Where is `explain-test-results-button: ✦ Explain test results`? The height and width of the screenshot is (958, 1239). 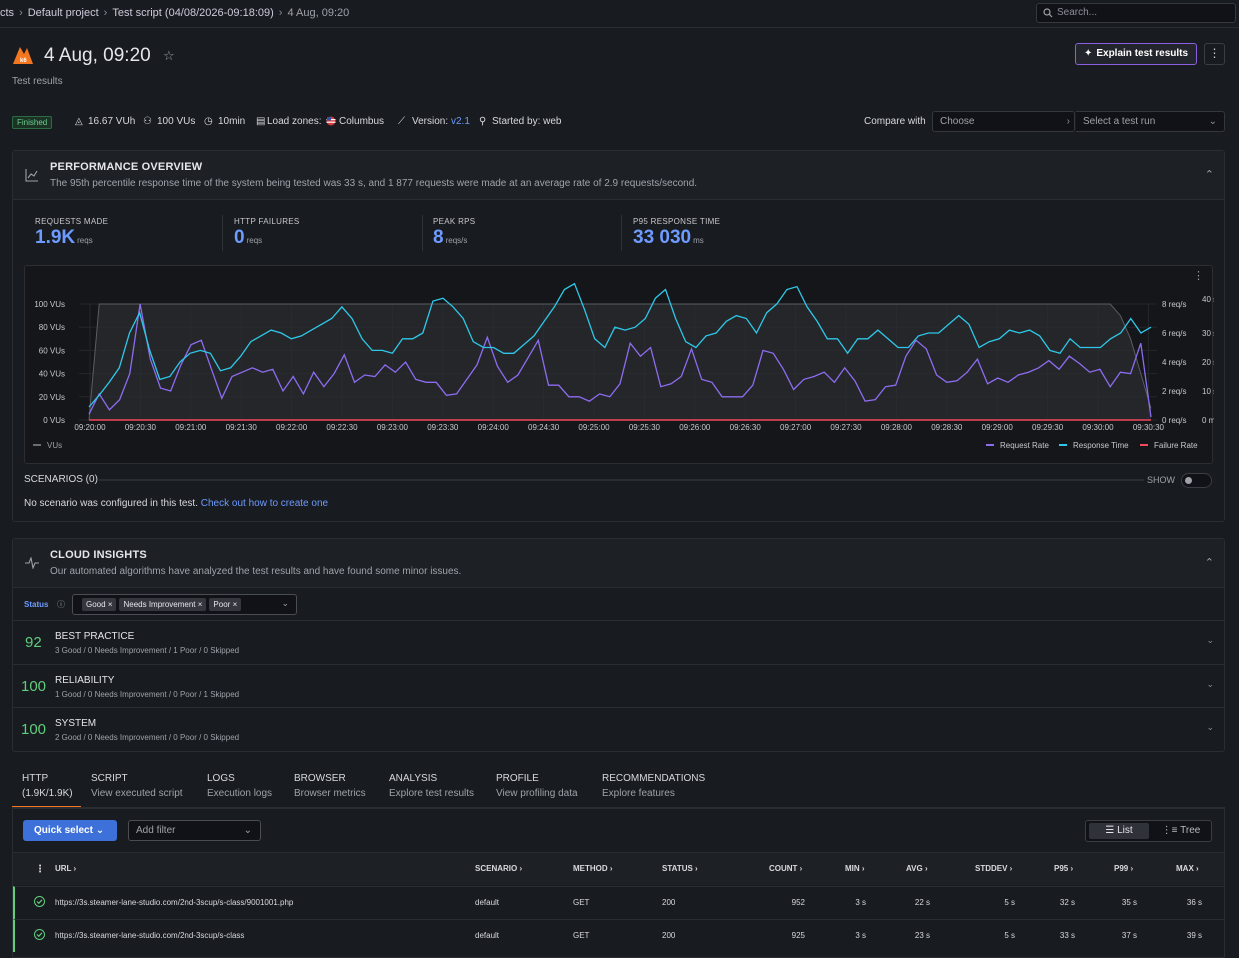 explain-test-results-button: ✦ Explain test results is located at coordinates (1136, 54).